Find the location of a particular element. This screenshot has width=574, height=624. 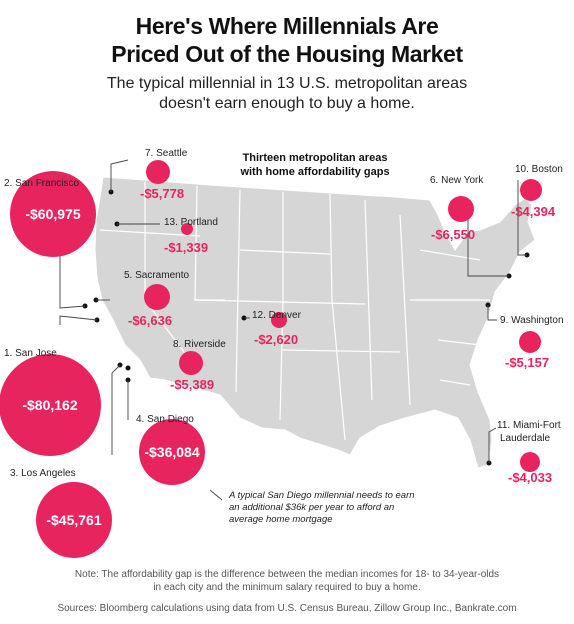

subtitle-line-2: doesn't earn enough to buy a home. is located at coordinates (287, 103).